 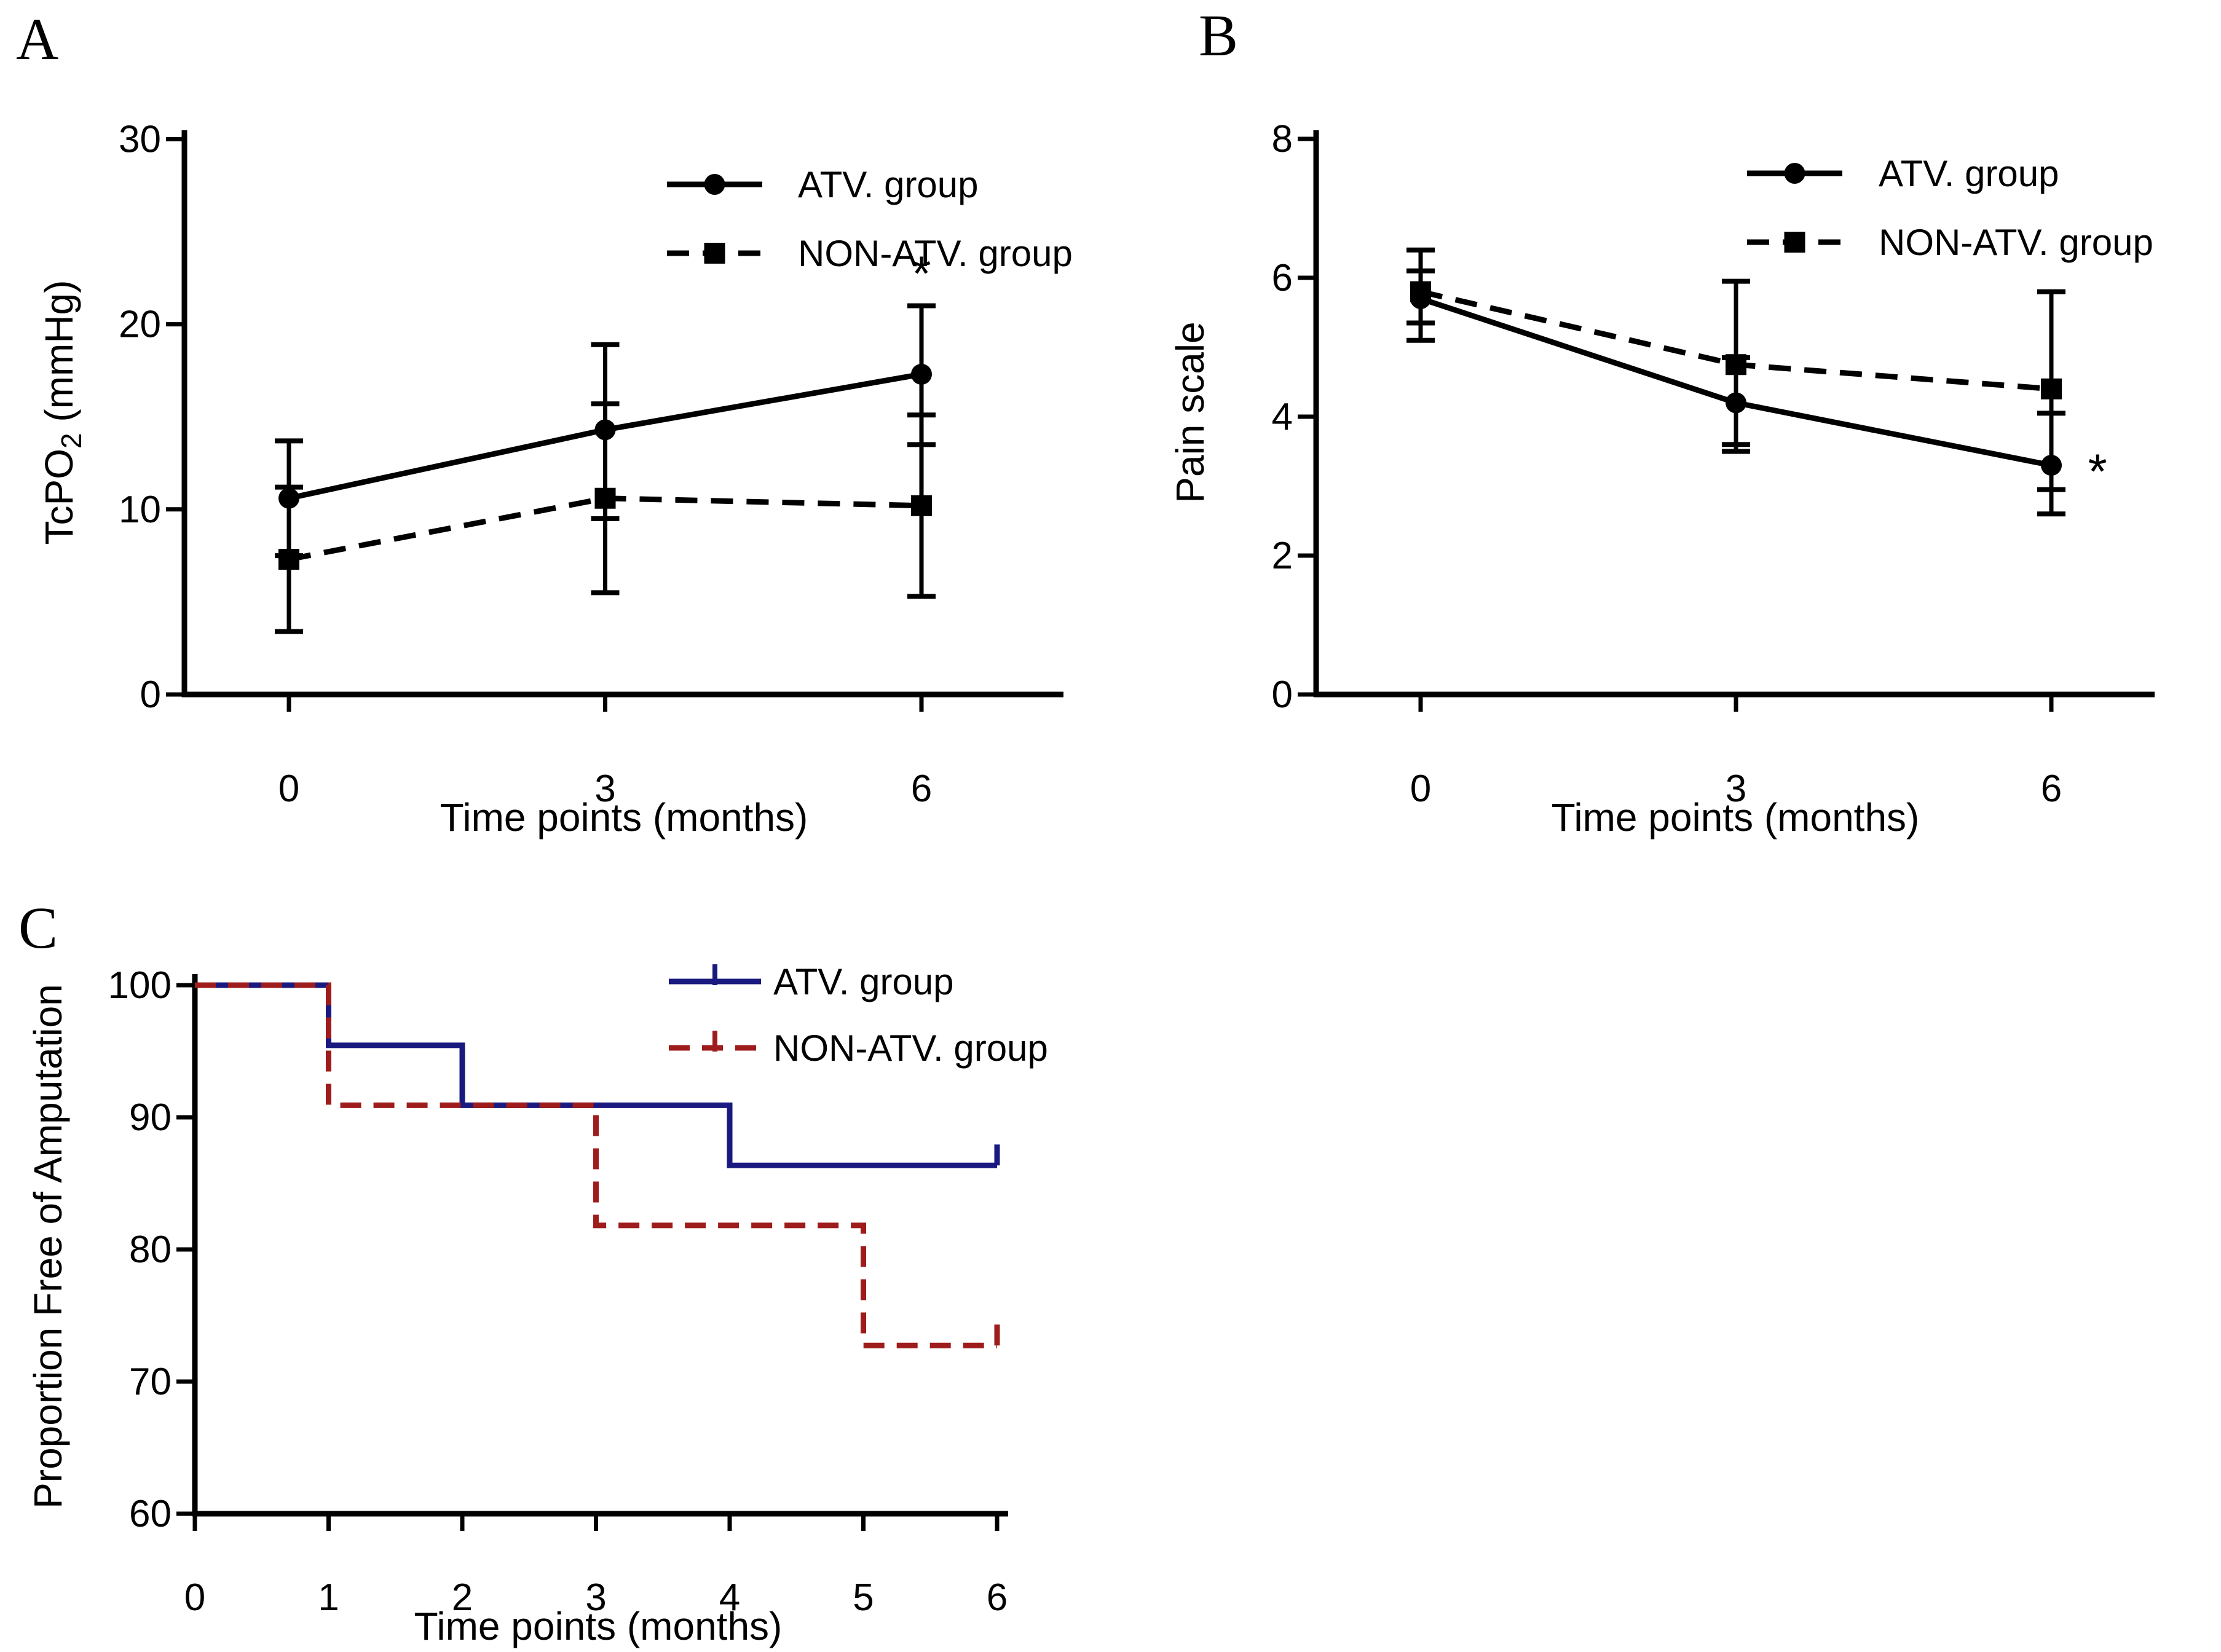 I want to click on x-tick-label: 1, so click(x=328, y=1597).